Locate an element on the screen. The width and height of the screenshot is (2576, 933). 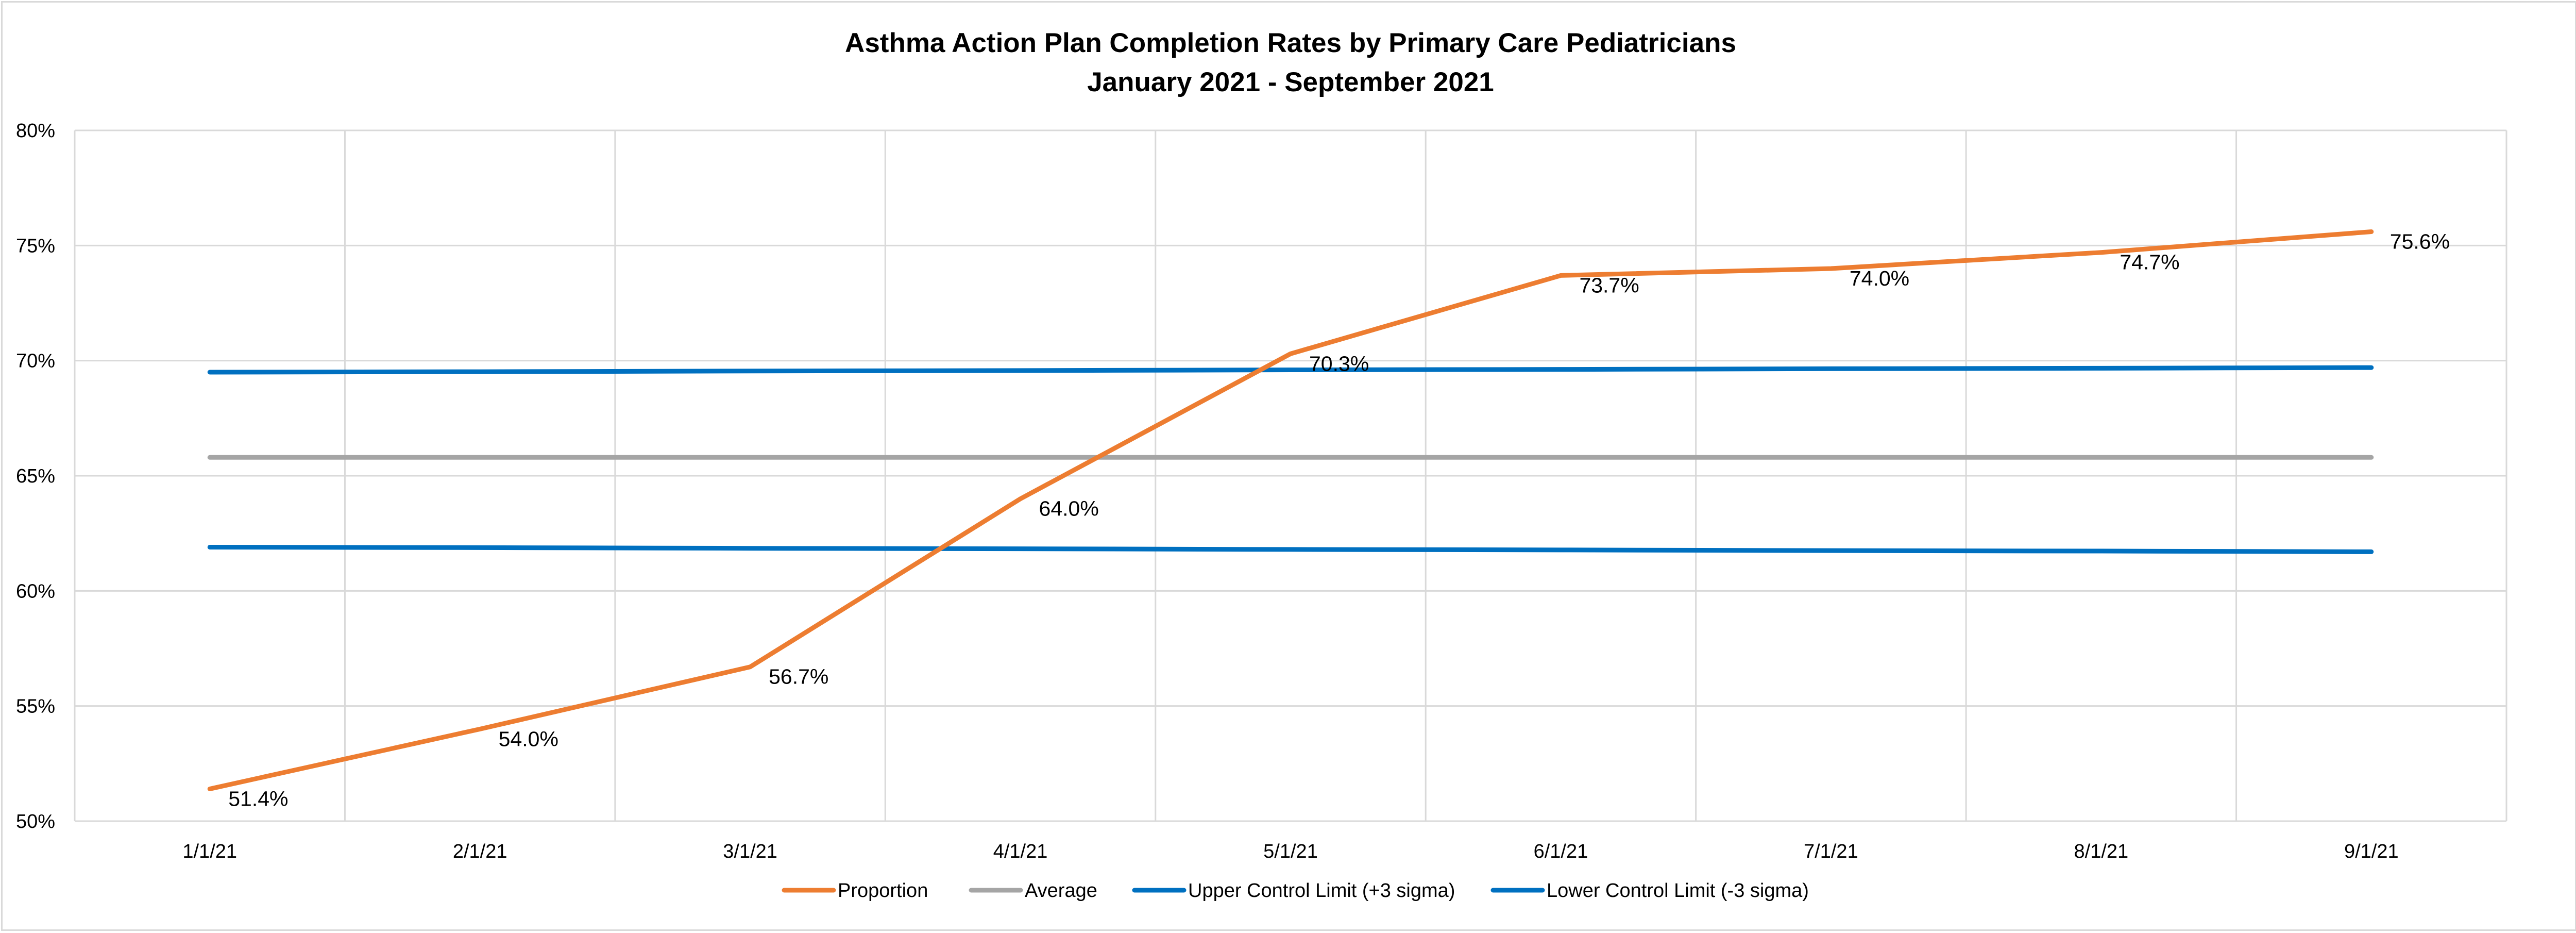
legend-label: Upper Control Limit (+3 sigma) is located at coordinates (1321, 891).